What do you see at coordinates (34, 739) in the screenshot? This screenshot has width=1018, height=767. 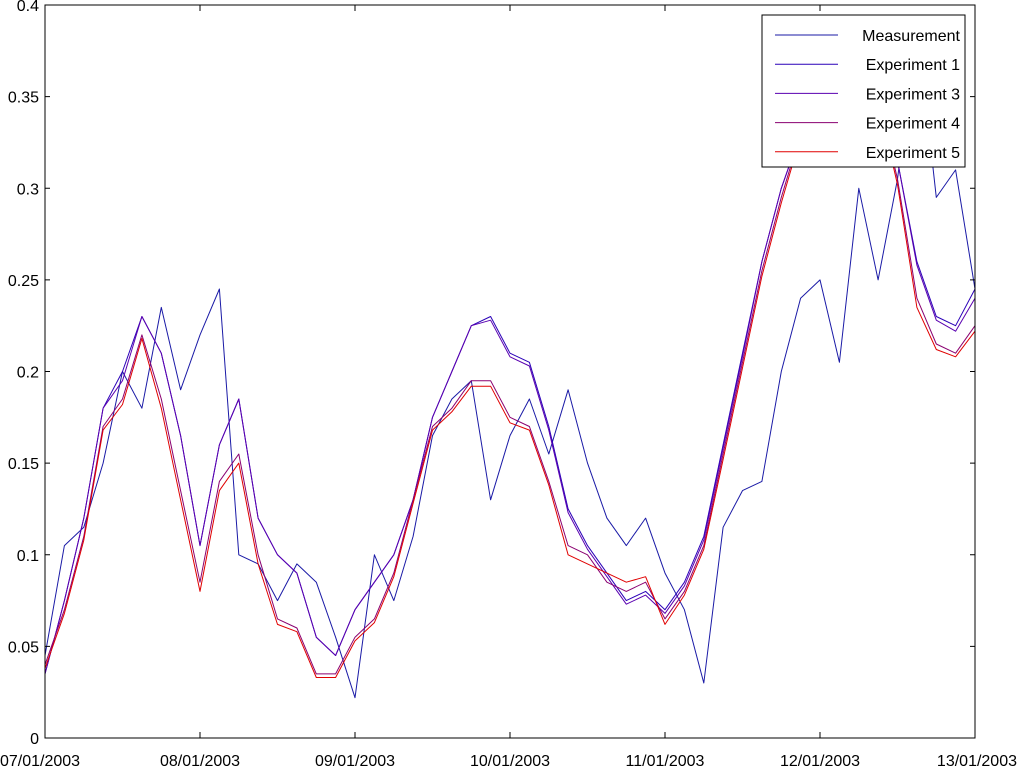 I see `y-tick-label: 0` at bounding box center [34, 739].